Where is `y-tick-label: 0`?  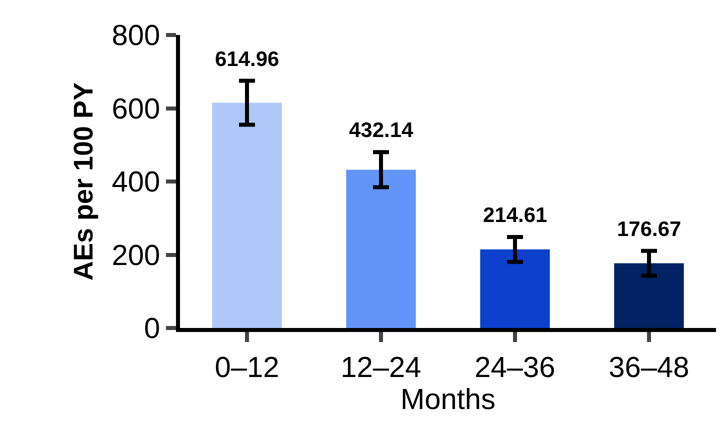
y-tick-label: 0 is located at coordinates (152, 329).